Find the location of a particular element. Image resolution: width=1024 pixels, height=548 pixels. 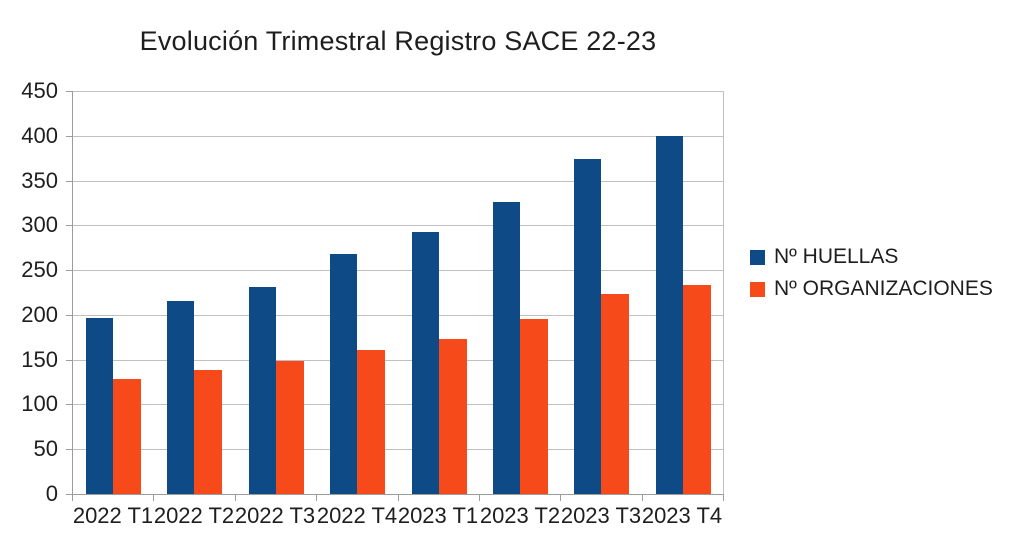

chart-title: Evolución Trimestral Registro SACE 22-23 is located at coordinates (398, 41).